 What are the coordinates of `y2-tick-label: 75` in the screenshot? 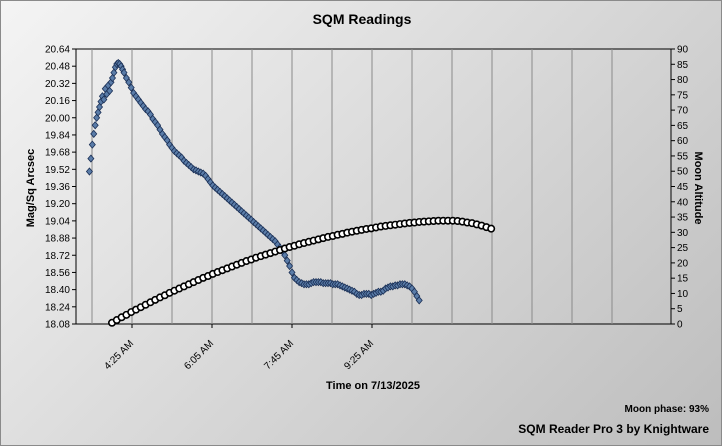 It's located at (683, 95).